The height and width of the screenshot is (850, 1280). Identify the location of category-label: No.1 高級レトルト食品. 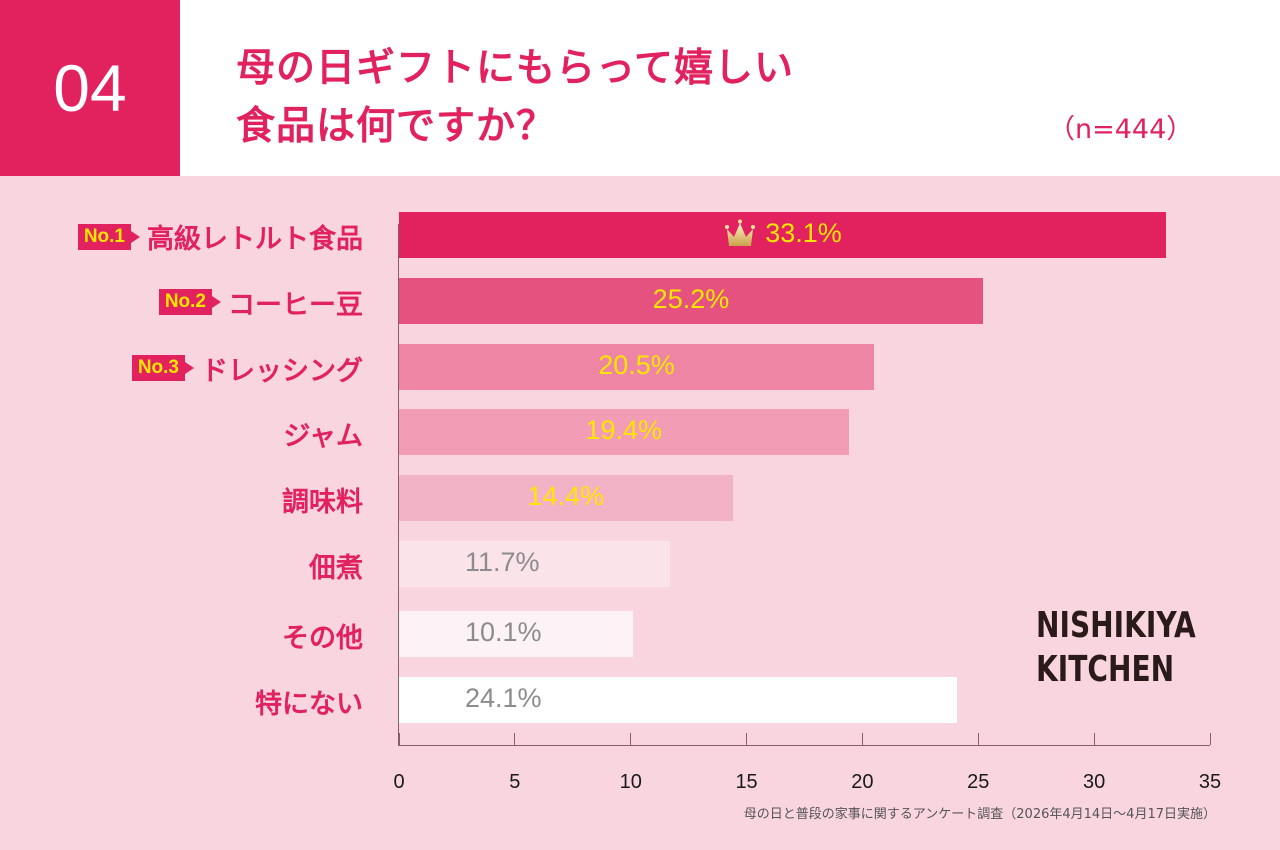
(220, 236).